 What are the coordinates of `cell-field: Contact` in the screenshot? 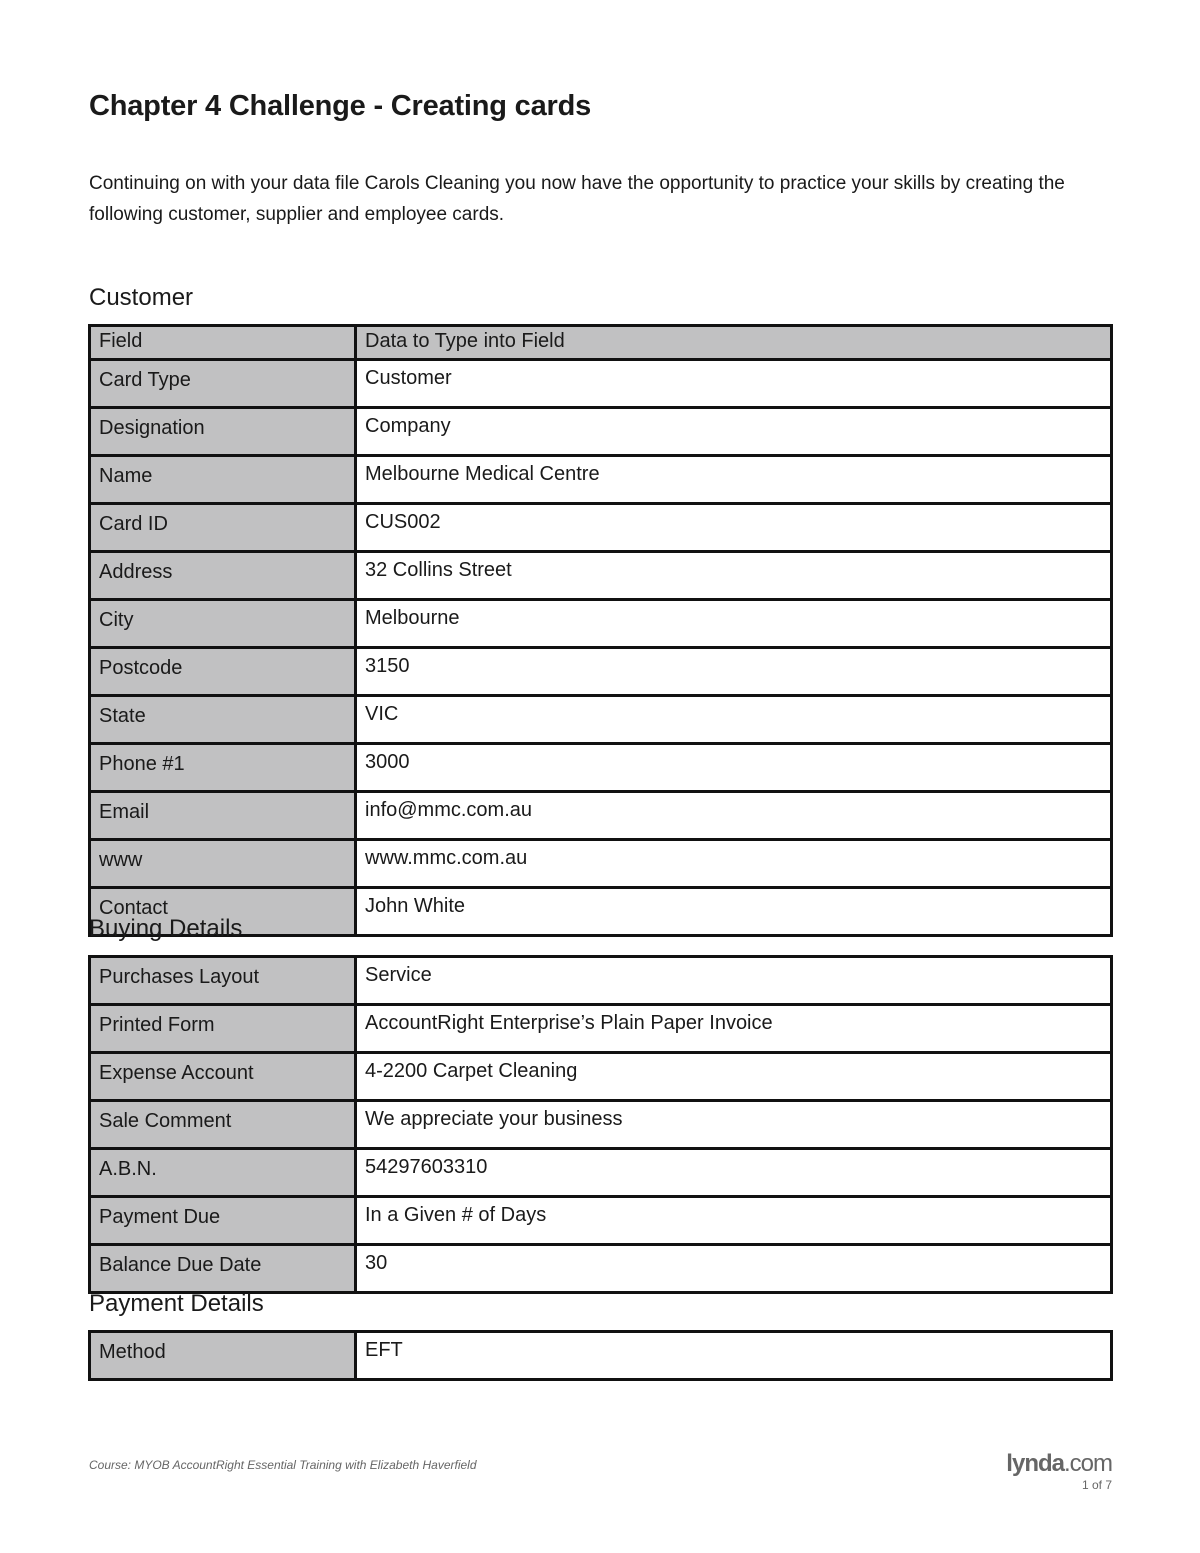 It's located at (222, 911).